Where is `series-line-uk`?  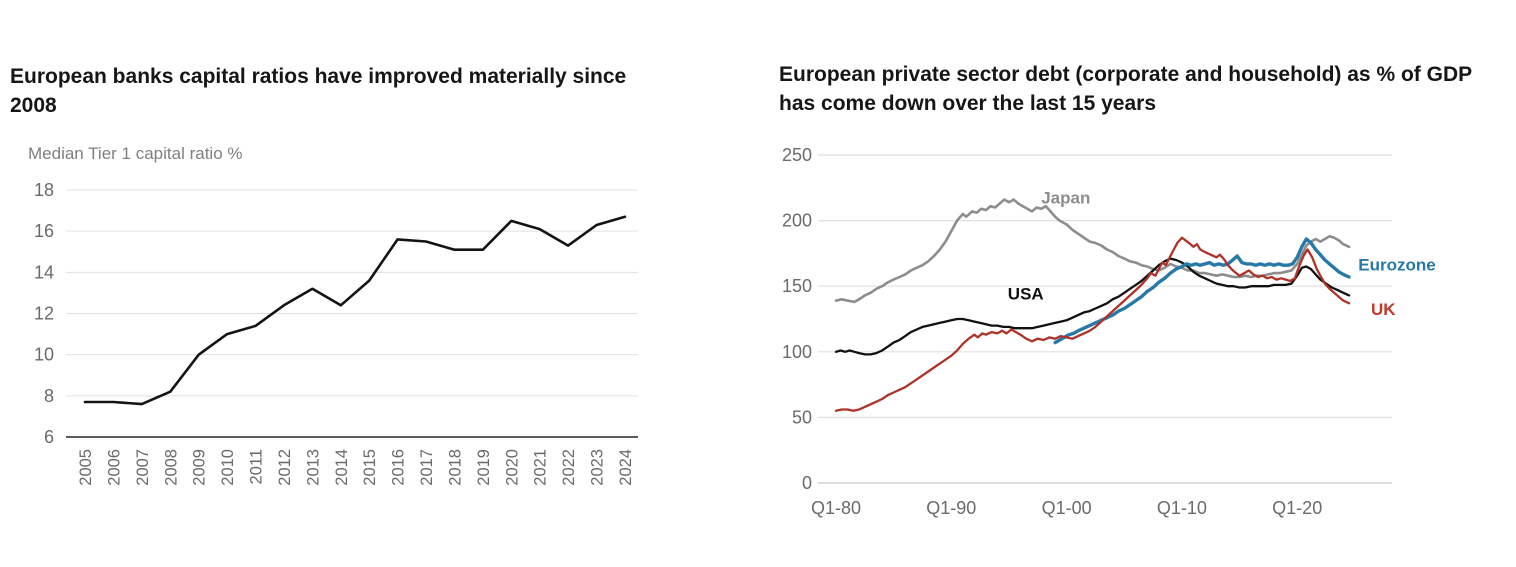
series-line-uk is located at coordinates (1092, 324).